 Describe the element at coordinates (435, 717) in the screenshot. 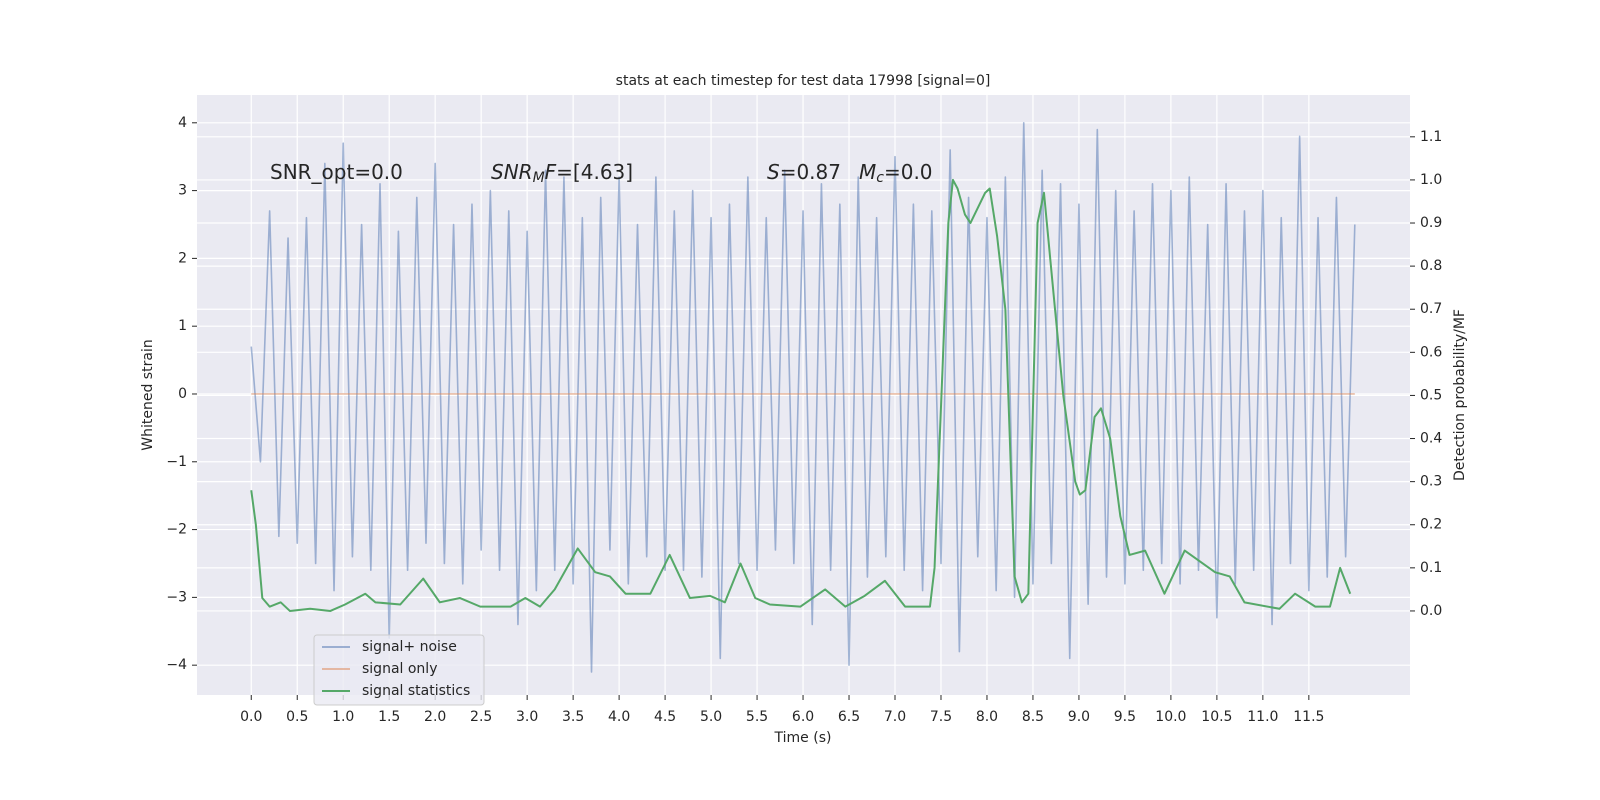

I see `x-tick-label: 2.0` at that location.